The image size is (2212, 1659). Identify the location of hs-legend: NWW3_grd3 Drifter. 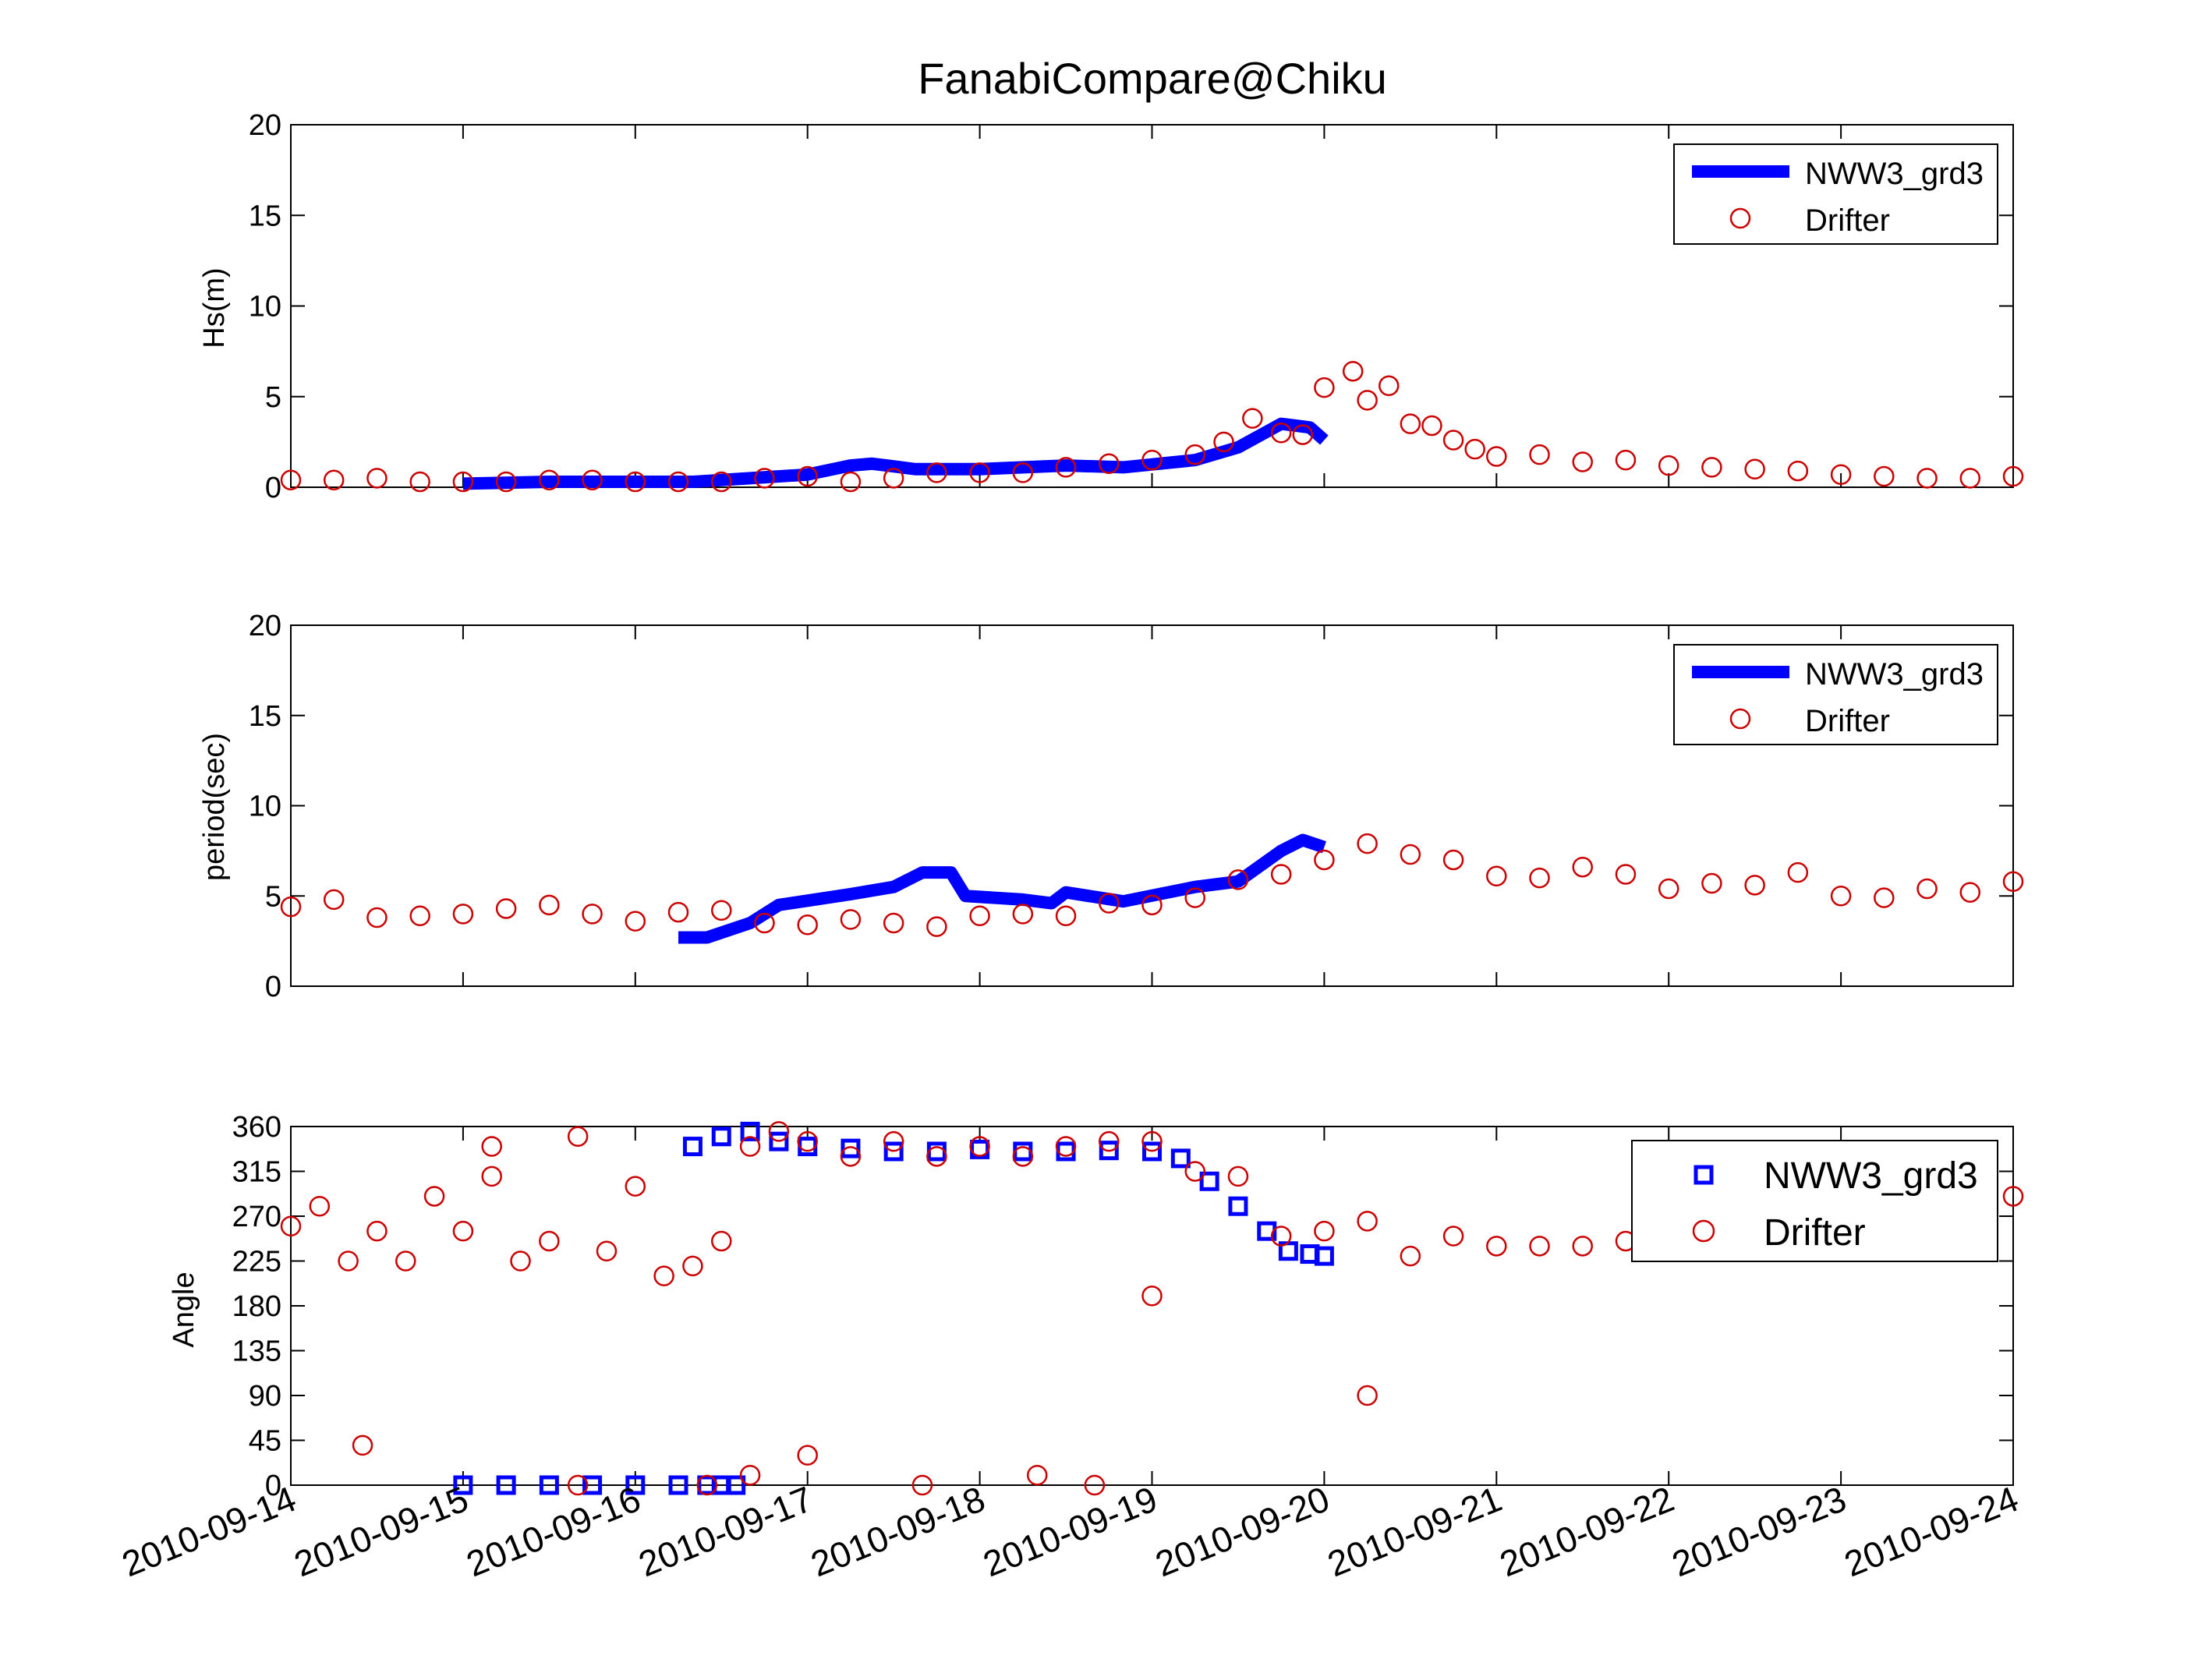
(1836, 194).